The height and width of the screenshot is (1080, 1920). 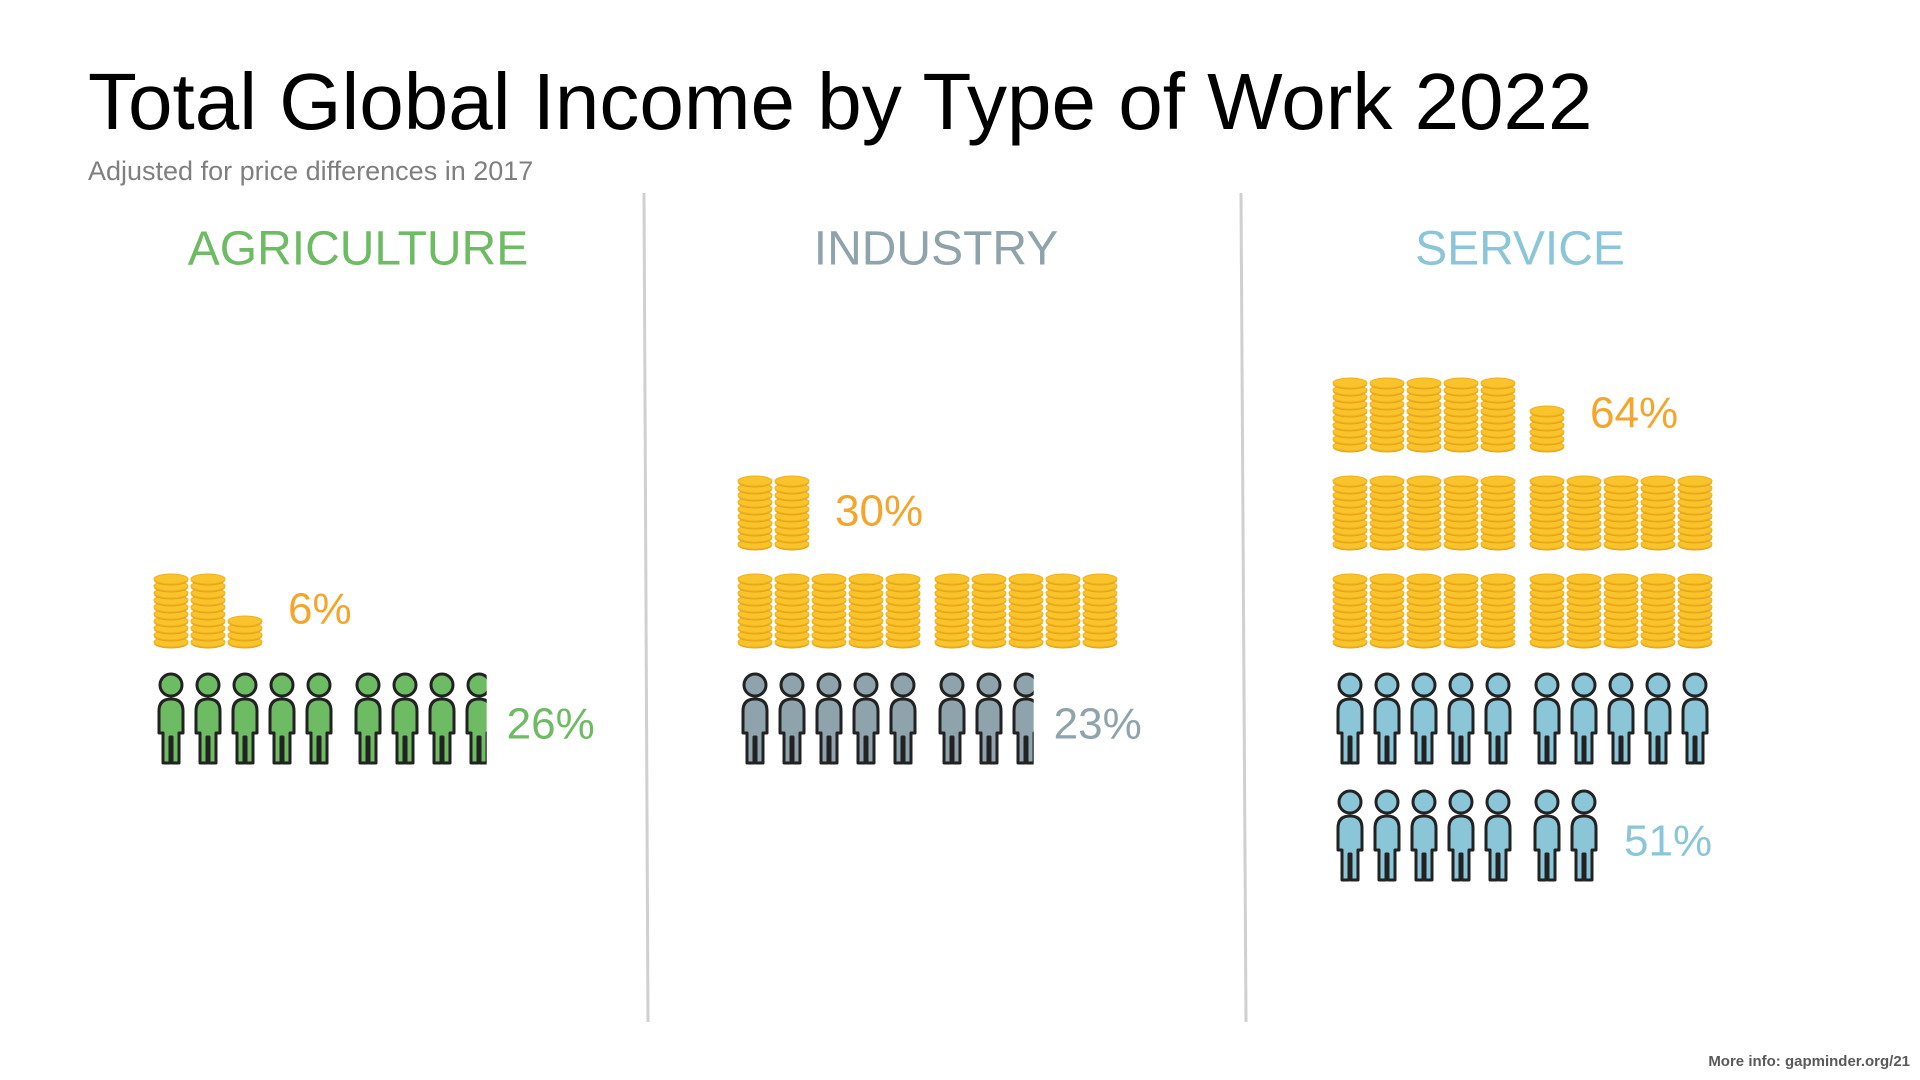 What do you see at coordinates (1668, 841) in the screenshot?
I see `workers-label: 51%` at bounding box center [1668, 841].